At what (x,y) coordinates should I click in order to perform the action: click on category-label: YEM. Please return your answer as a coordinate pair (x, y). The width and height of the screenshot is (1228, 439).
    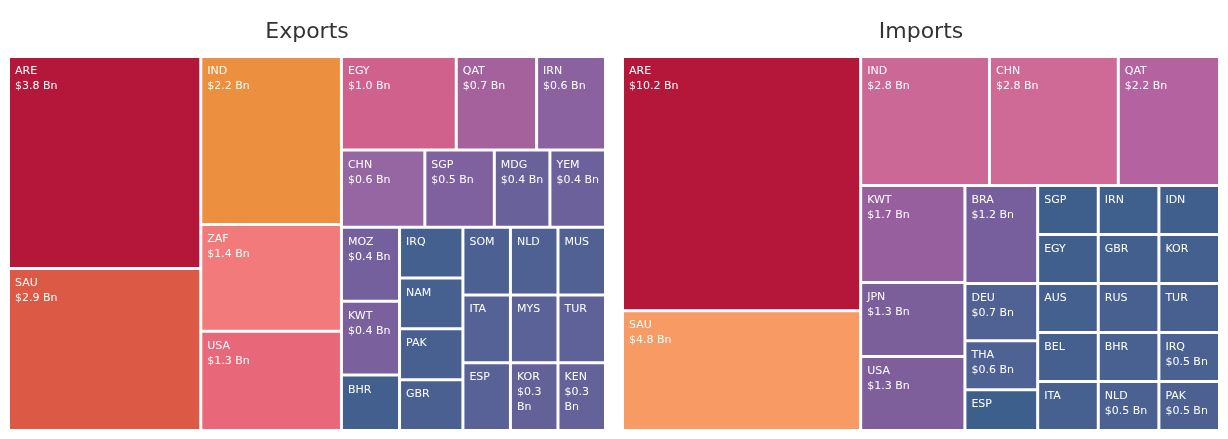
    Looking at the image, I should click on (567, 164).